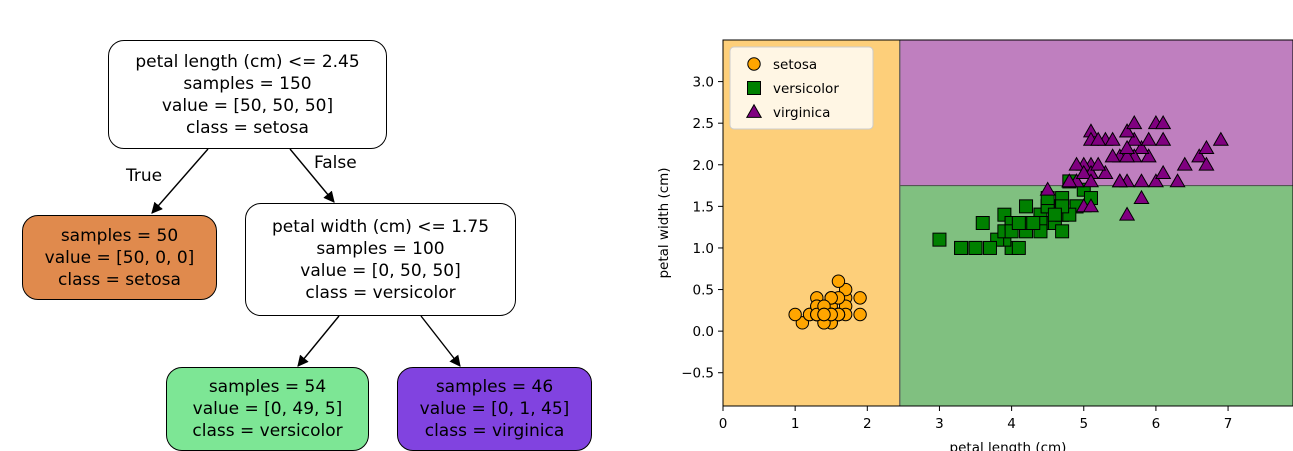 The height and width of the screenshot is (451, 1293). What do you see at coordinates (267, 387) in the screenshot?
I see `node-line: samples = 54` at bounding box center [267, 387].